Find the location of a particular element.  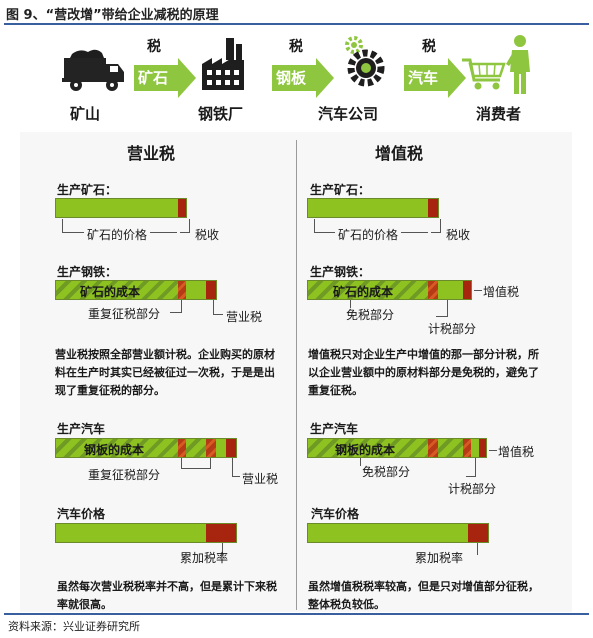

arrow-car: 汽车 is located at coordinates (435, 78).